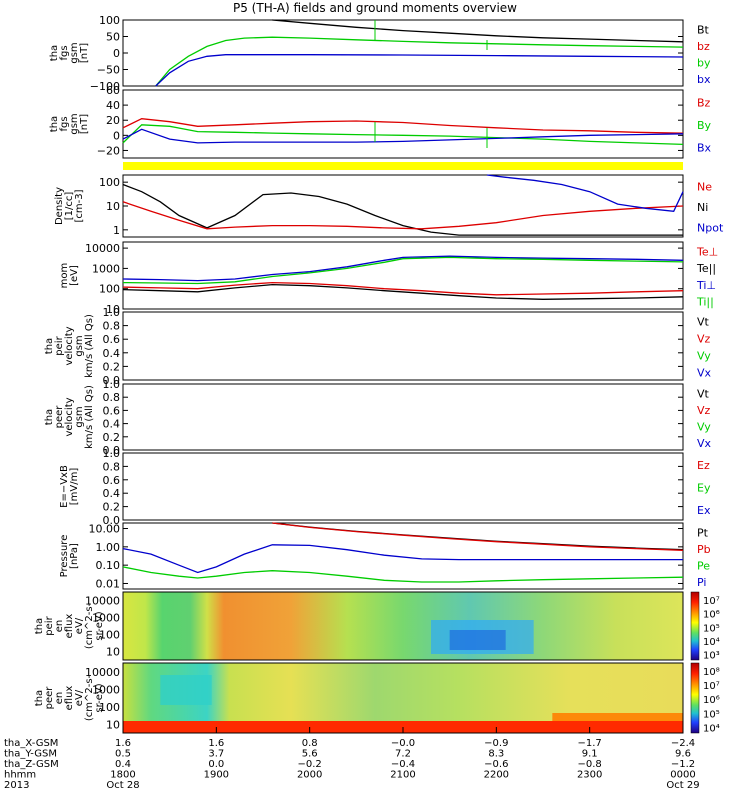 The height and width of the screenshot is (800, 750). Describe the element at coordinates (478, 31) in the screenshot. I see `series-Bt` at that location.